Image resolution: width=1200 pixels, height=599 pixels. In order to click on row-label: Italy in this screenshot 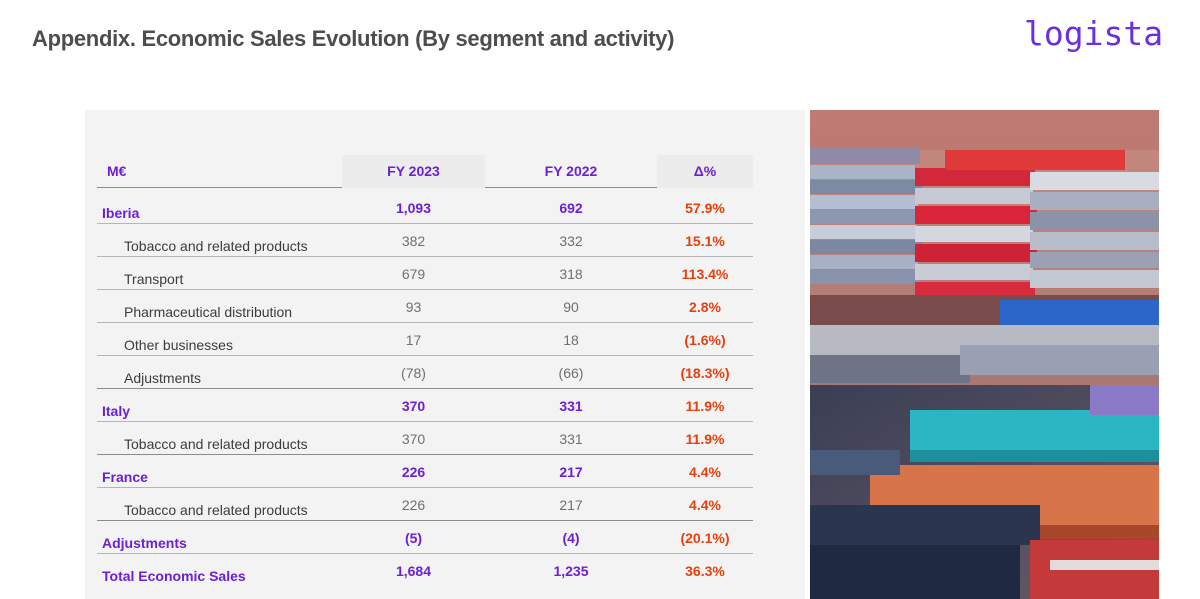, I will do `click(116, 411)`.